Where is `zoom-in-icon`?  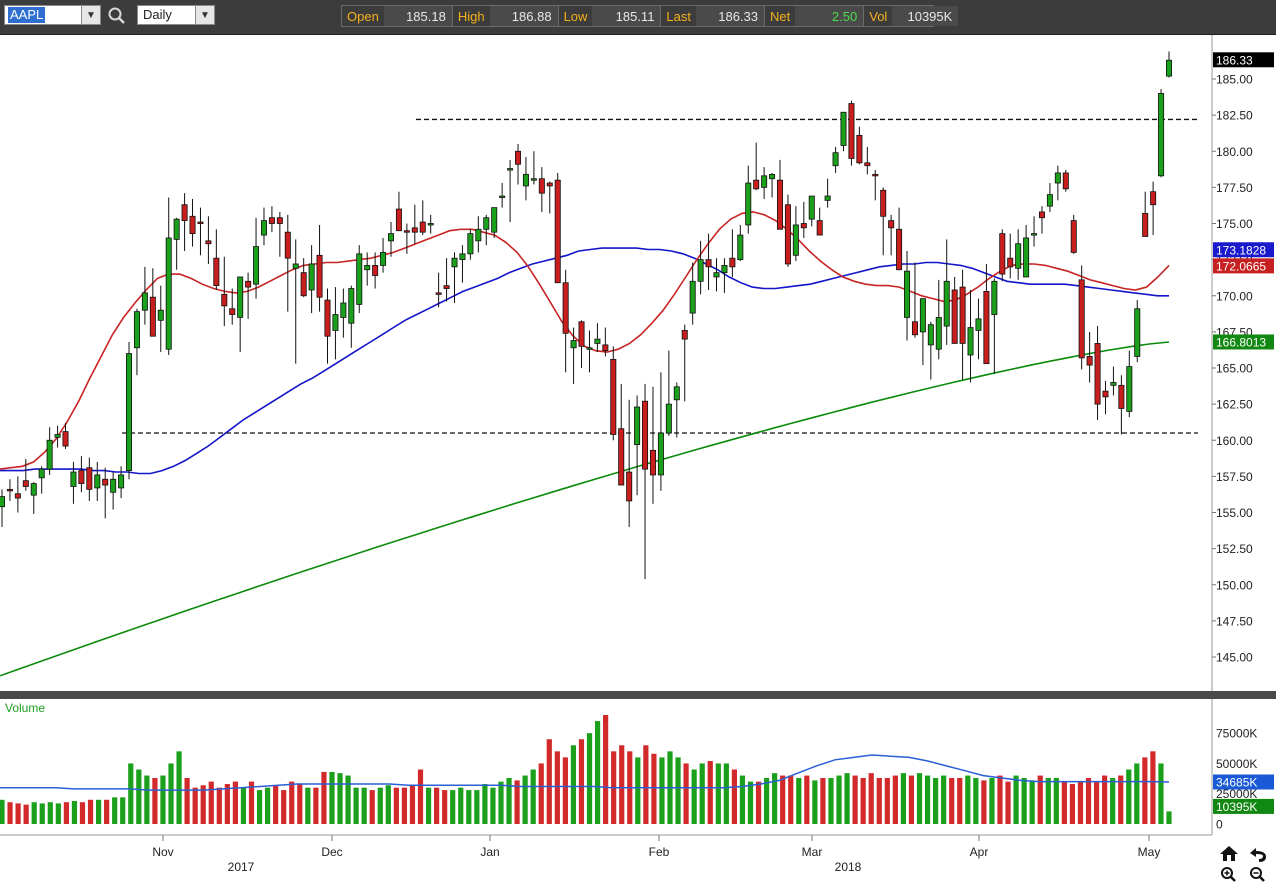
zoom-in-icon is located at coordinates (1228, 874).